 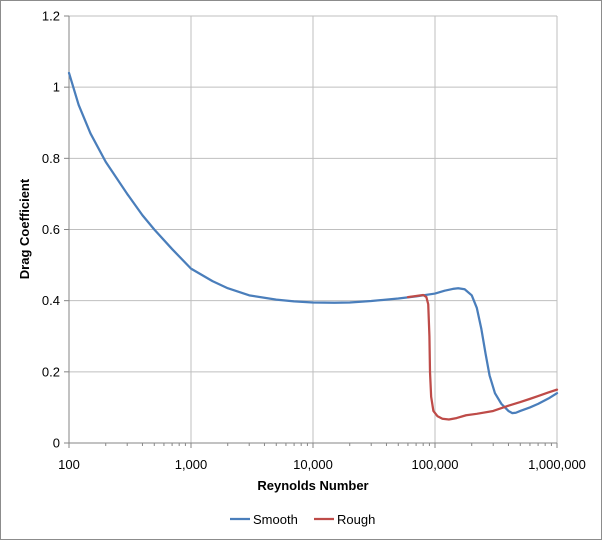 I want to click on y-tick-label: 1, so click(x=56, y=87).